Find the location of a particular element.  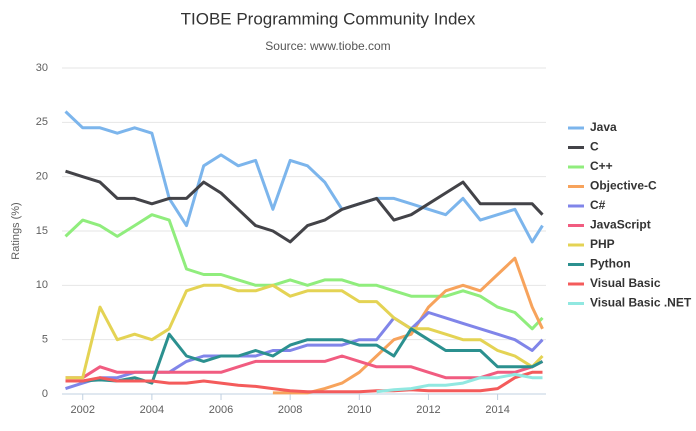

x-tick-label: 2006 is located at coordinates (221, 410).